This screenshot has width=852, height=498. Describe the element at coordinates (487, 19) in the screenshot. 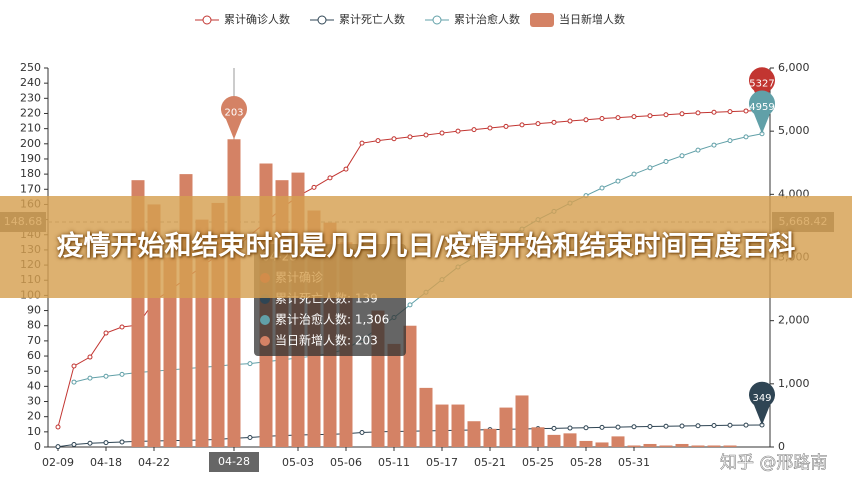

I see `legend-label: 累计治愈人数` at that location.